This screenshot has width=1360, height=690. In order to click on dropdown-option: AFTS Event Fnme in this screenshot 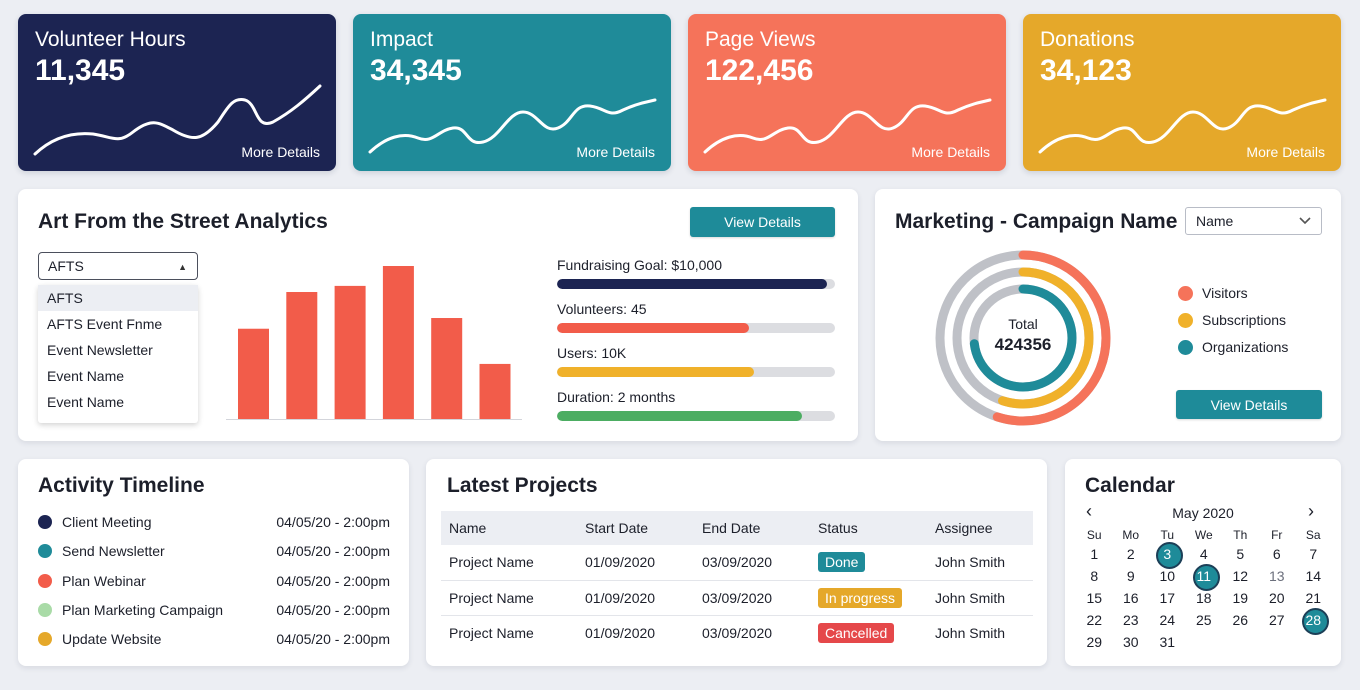, I will do `click(105, 324)`.